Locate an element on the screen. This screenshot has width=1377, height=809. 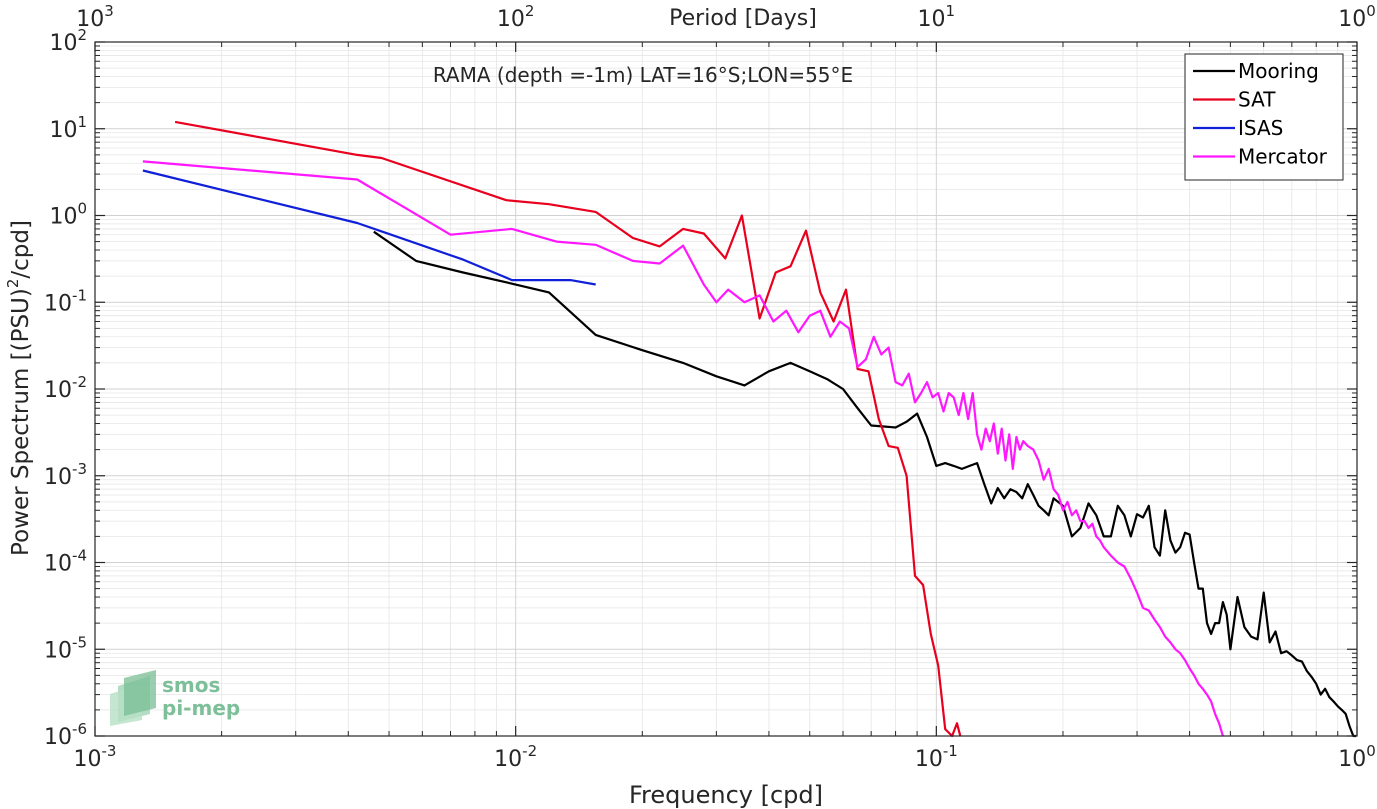
top-x-tick-label: 10³ is located at coordinates (95, 17).